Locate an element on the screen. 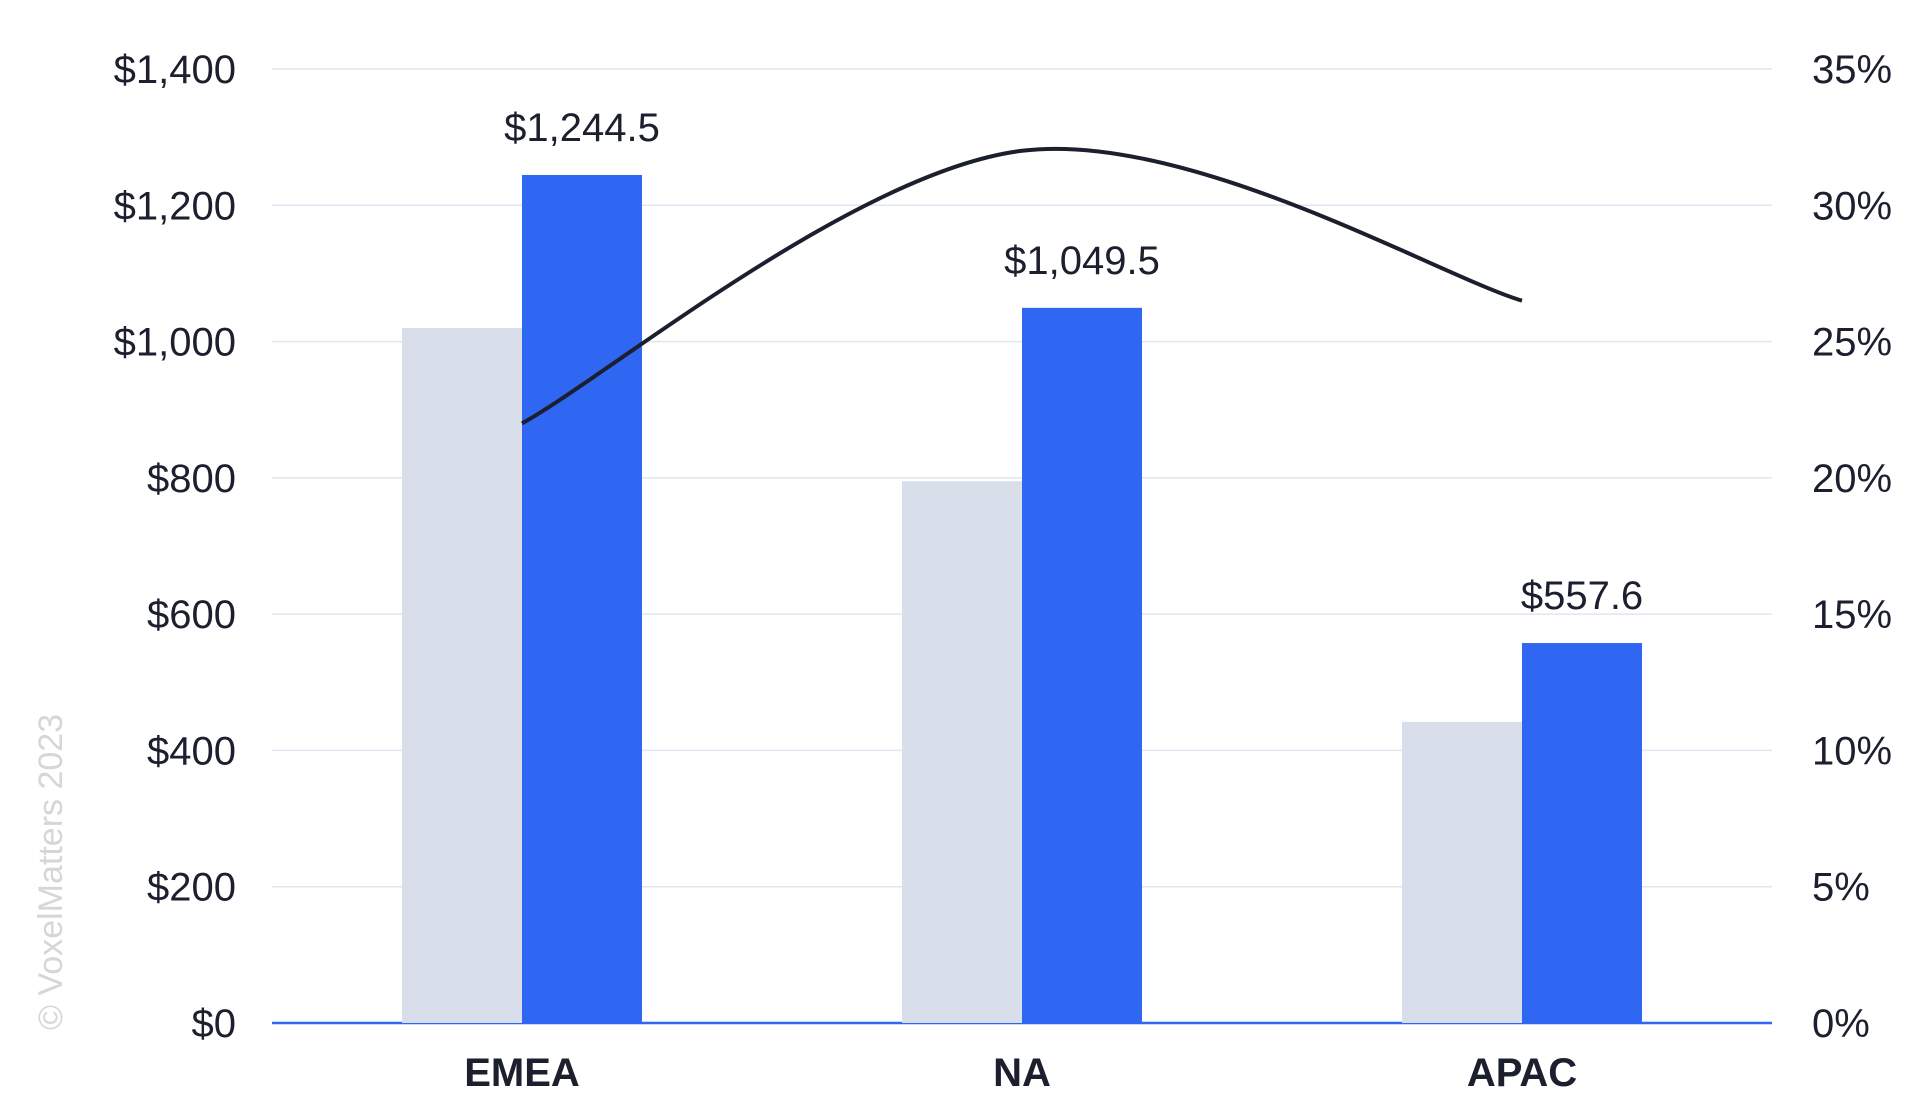 The image size is (1922, 1098). category-label: EMEA is located at coordinates (522, 1073).